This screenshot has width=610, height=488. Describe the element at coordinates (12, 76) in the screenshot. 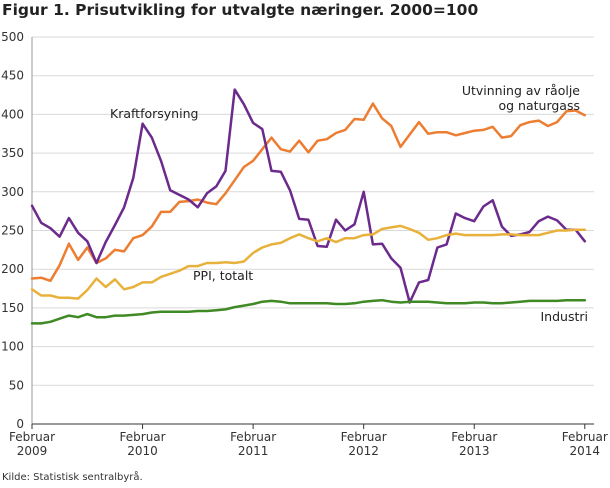

I see `y-tick-450: 450` at that location.